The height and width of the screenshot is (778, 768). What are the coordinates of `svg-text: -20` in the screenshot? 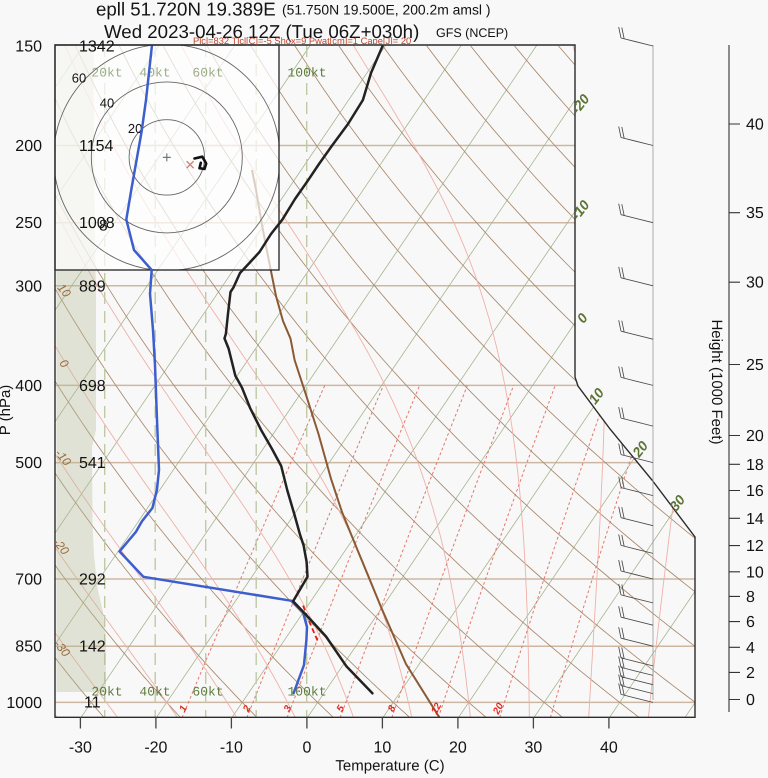 It's located at (155, 748).